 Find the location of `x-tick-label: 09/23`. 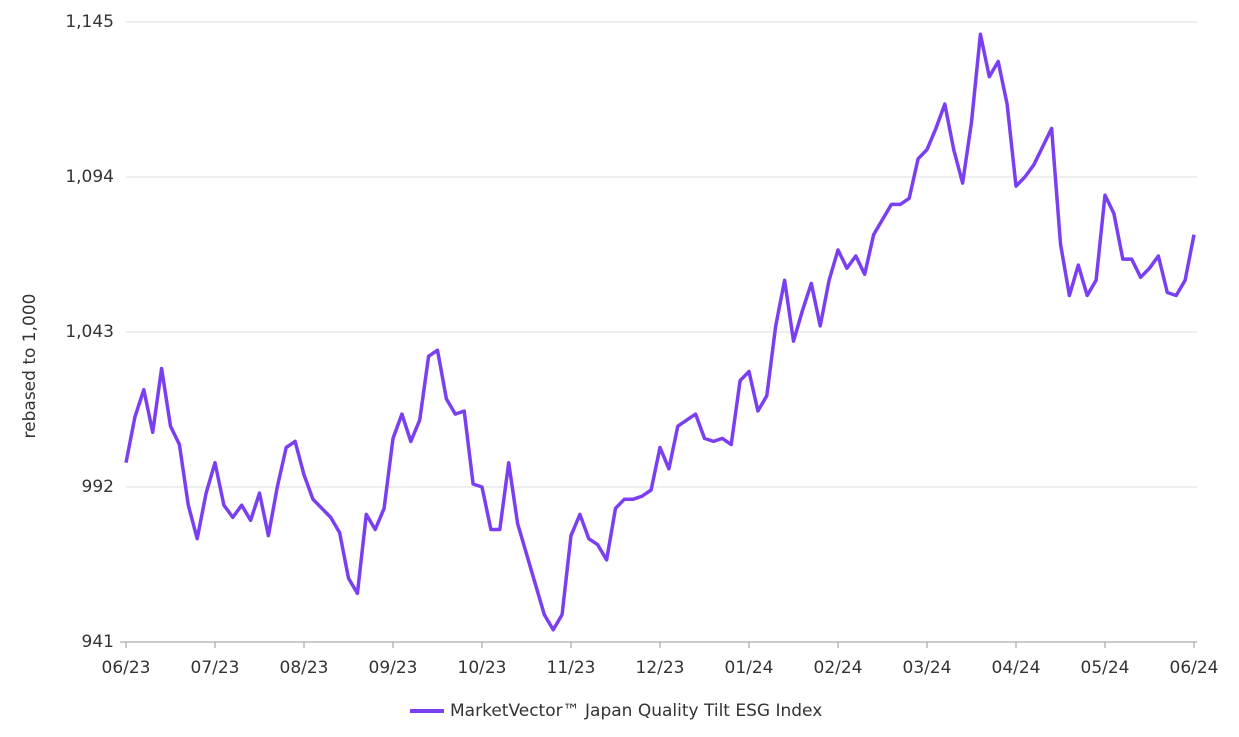

x-tick-label: 09/23 is located at coordinates (393, 668).